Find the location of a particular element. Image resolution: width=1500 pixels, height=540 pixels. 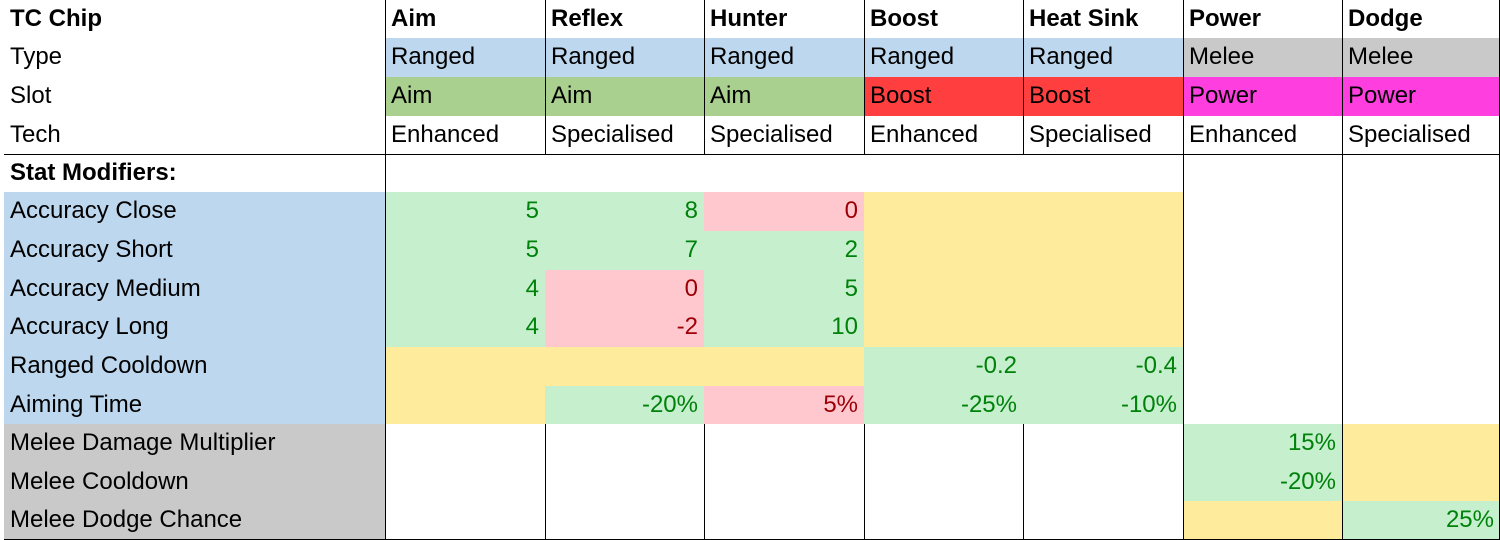

header-cell-power: Power is located at coordinates (1225, 18).